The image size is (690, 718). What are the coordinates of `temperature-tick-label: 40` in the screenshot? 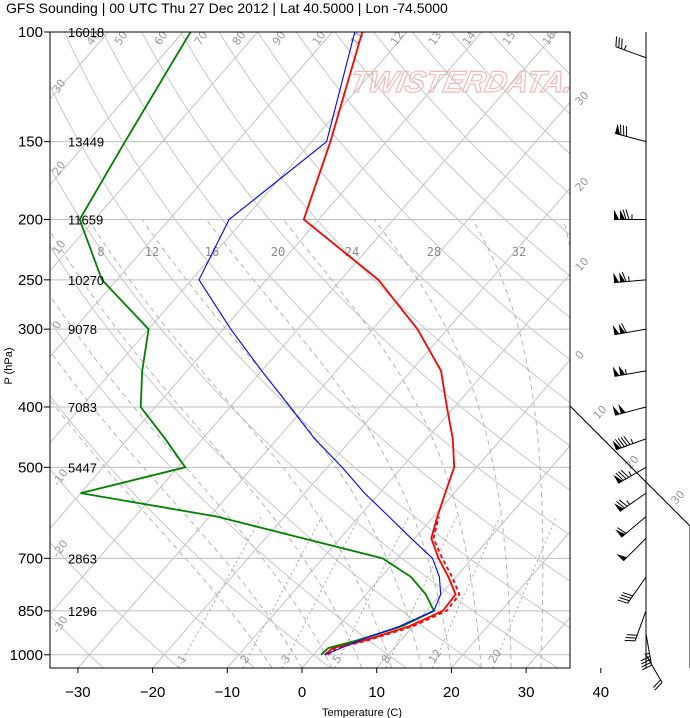 It's located at (600, 692).